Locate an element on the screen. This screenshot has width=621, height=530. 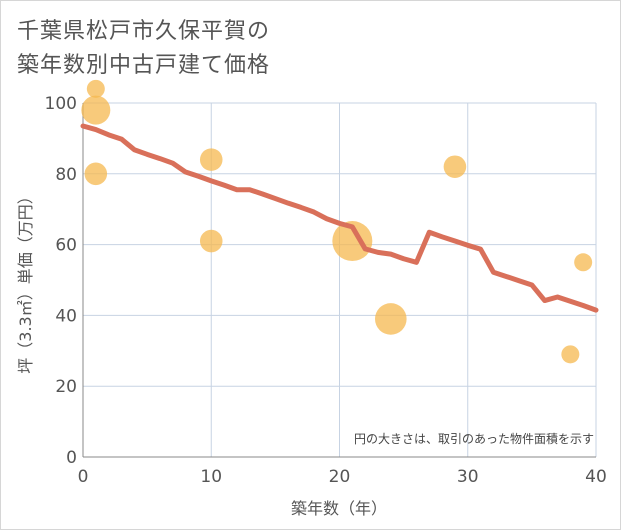
x-tick-label: 0 is located at coordinates (83, 477).